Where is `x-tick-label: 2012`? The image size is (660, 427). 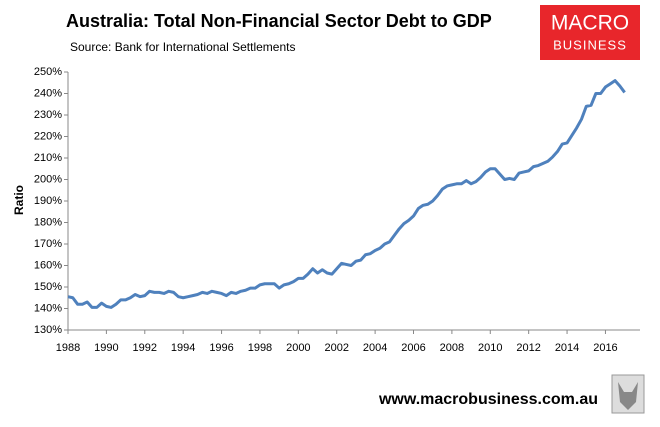
x-tick-label: 2012 is located at coordinates (528, 348).